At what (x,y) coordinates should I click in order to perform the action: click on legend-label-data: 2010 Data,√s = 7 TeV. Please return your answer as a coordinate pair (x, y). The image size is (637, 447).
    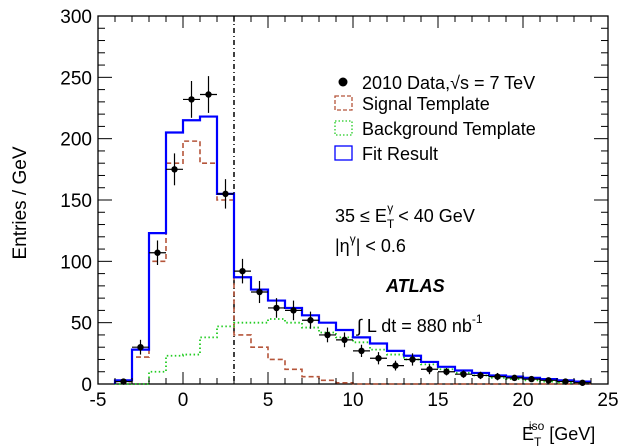
    Looking at the image, I should click on (448, 83).